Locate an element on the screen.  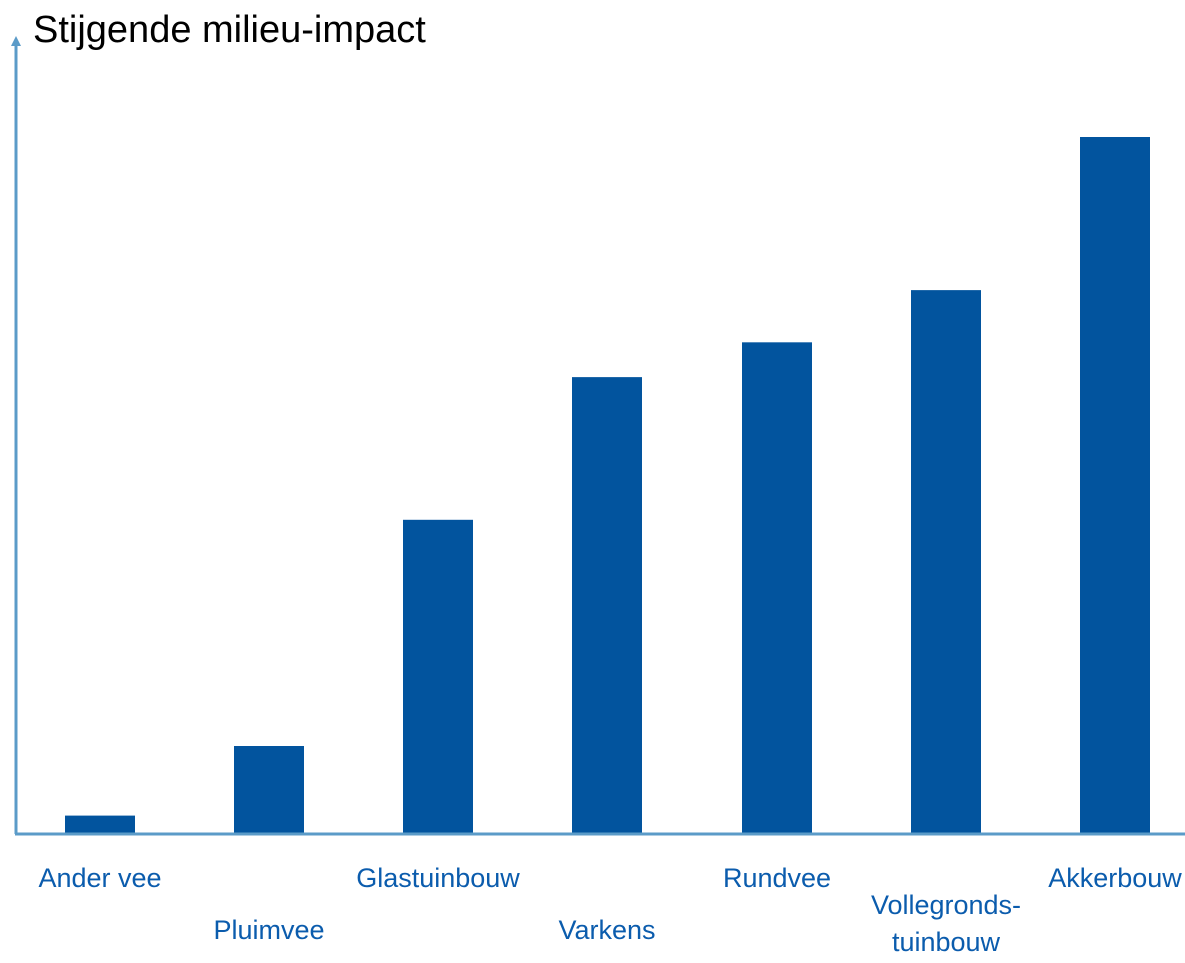
y-axis-arrow-icon is located at coordinates (16, 41).